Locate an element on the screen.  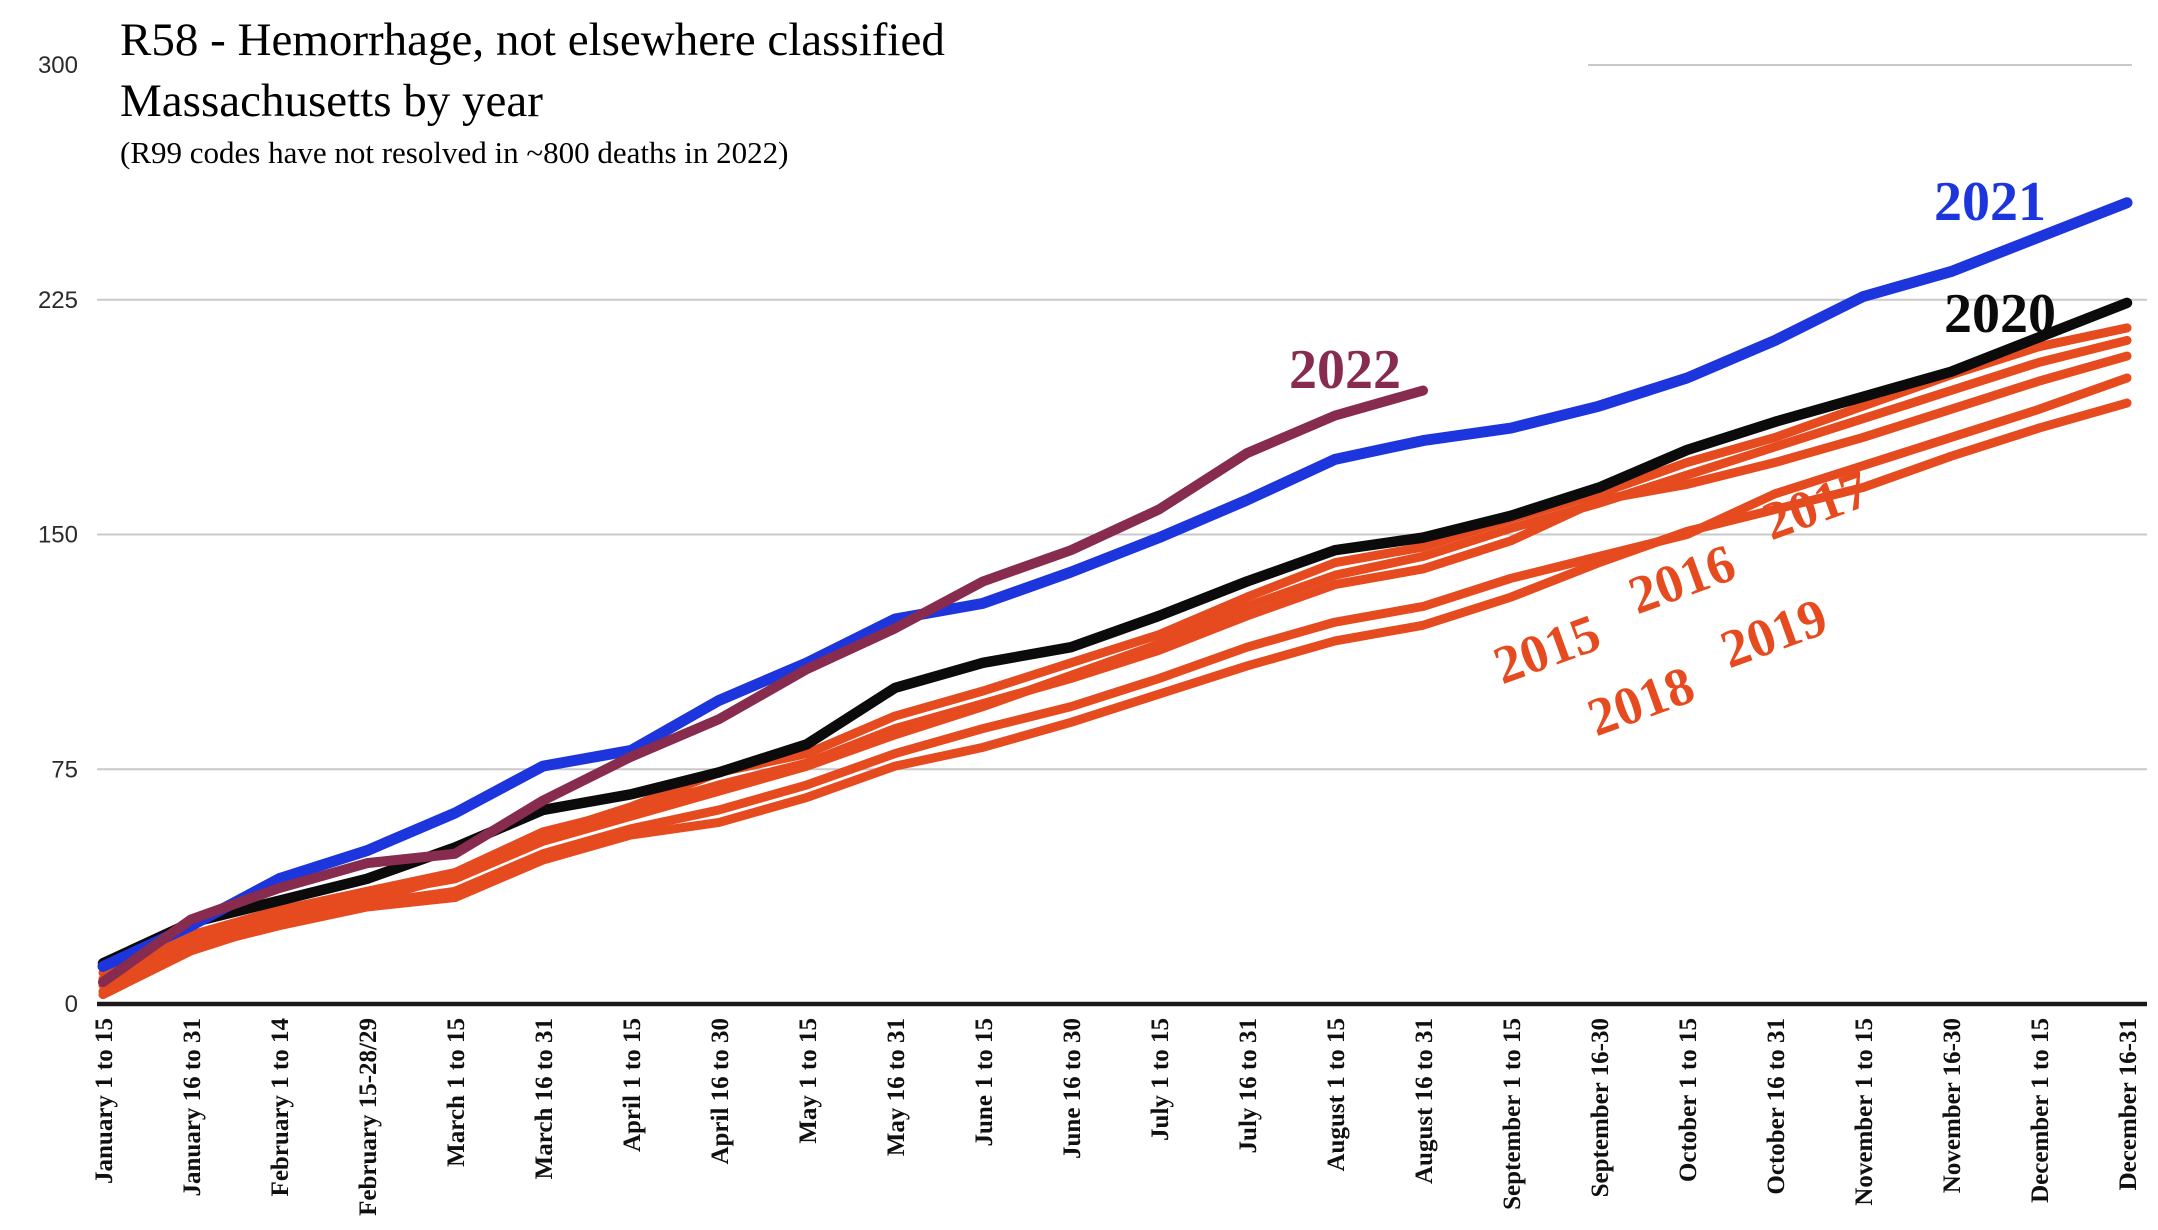
x-tick-label-8: May 1 to 15 is located at coordinates (808, 1081).